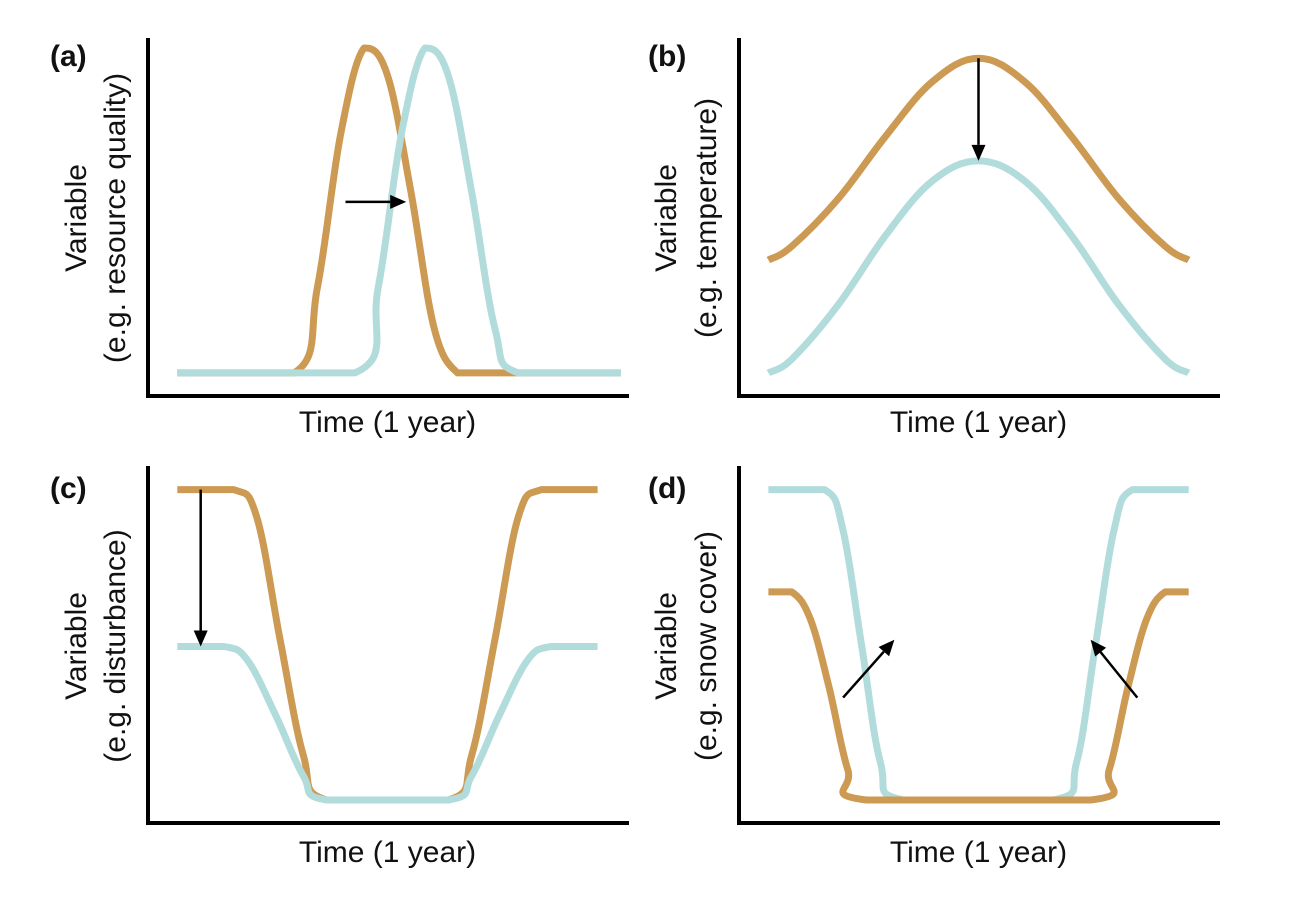  Describe the element at coordinates (667, 488) in the screenshot. I see `panel-label: (d)` at that location.